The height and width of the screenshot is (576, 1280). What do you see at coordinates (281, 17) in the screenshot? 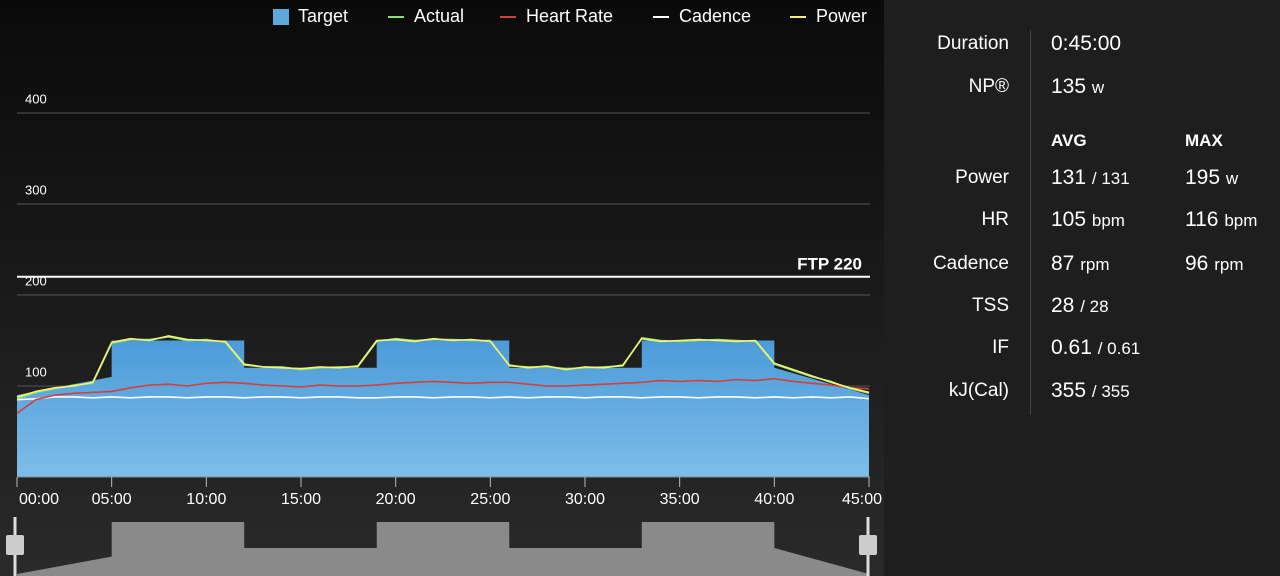
I see `legend-swatch` at bounding box center [281, 17].